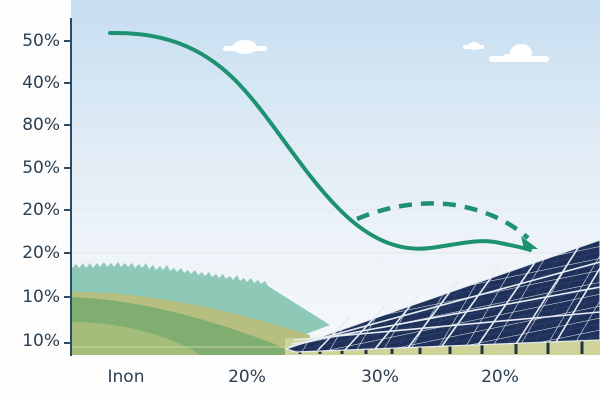 The height and width of the screenshot is (400, 600). What do you see at coordinates (126, 377) in the screenshot?
I see `x-tick-label: Inon` at bounding box center [126, 377].